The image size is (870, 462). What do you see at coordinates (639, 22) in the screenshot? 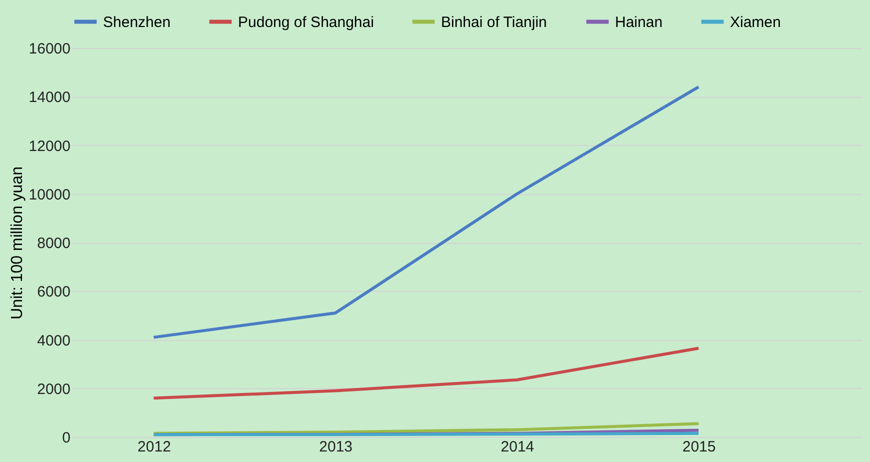
I see `legend-label: Hainan` at bounding box center [639, 22].